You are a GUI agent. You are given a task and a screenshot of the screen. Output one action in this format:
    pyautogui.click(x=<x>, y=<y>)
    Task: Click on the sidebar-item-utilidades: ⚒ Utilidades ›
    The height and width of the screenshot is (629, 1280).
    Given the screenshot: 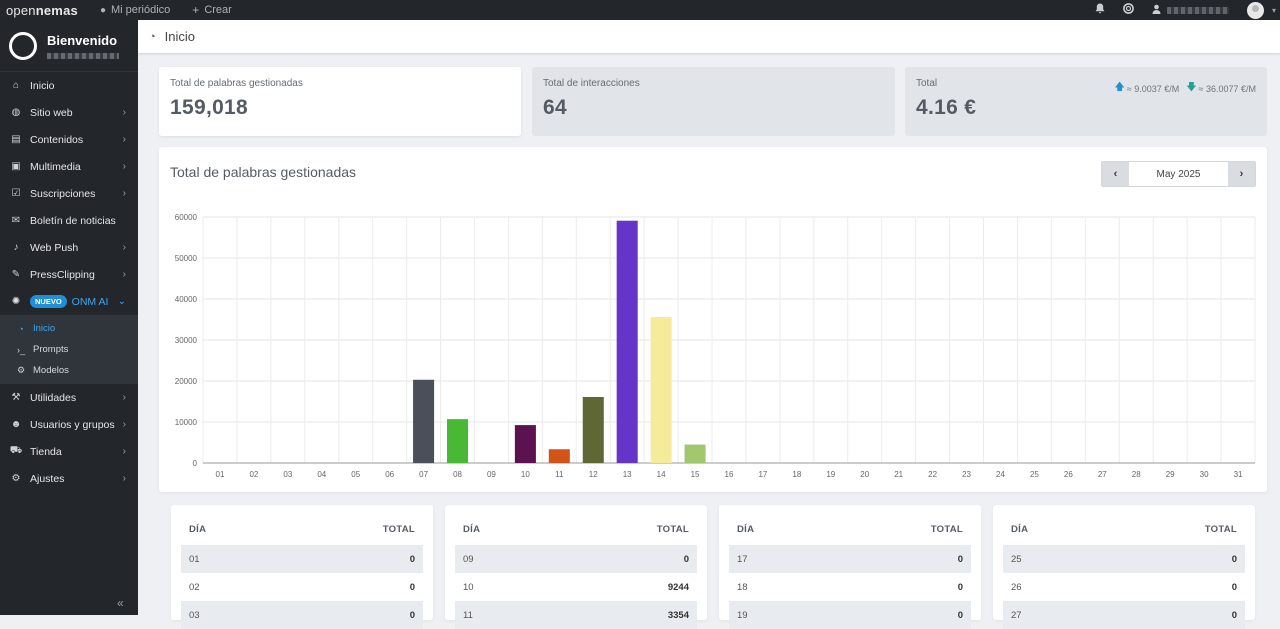 What is the action you would take?
    pyautogui.click(x=69, y=397)
    